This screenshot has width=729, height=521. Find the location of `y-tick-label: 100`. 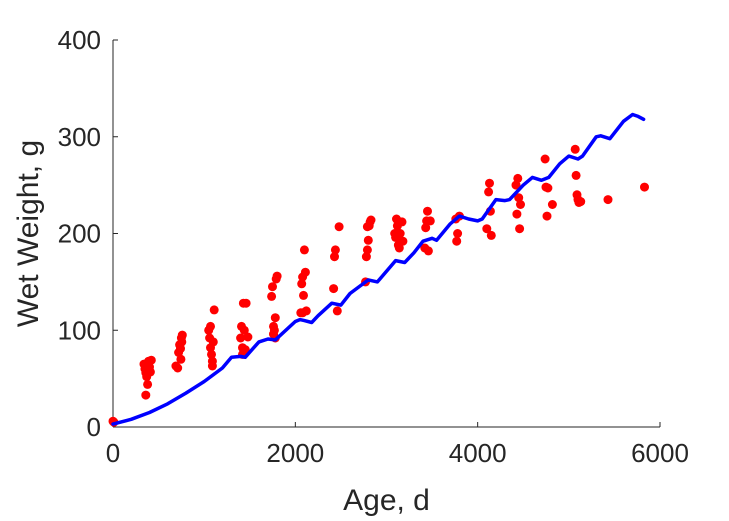

y-tick-label: 100 is located at coordinates (79, 330).